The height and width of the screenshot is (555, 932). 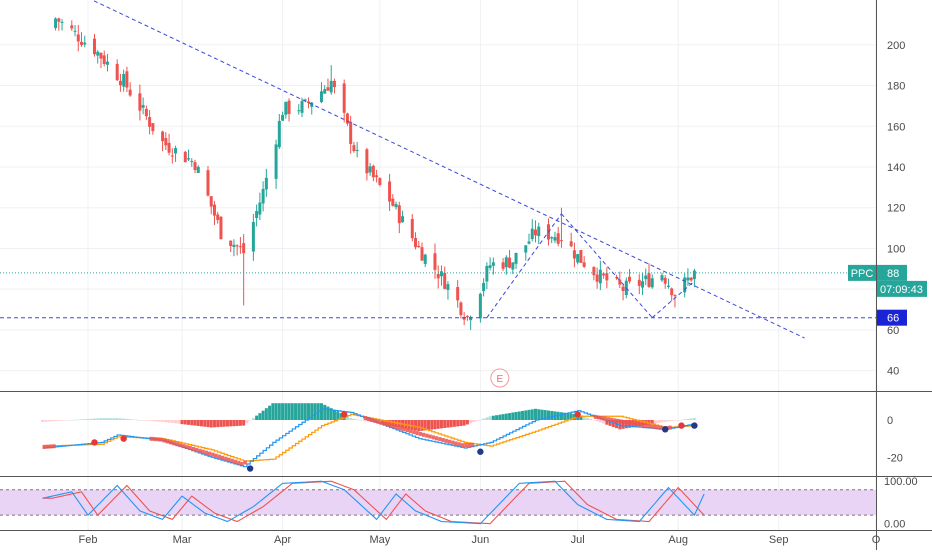 I want to click on stoch-pane, so click(x=438, y=502).